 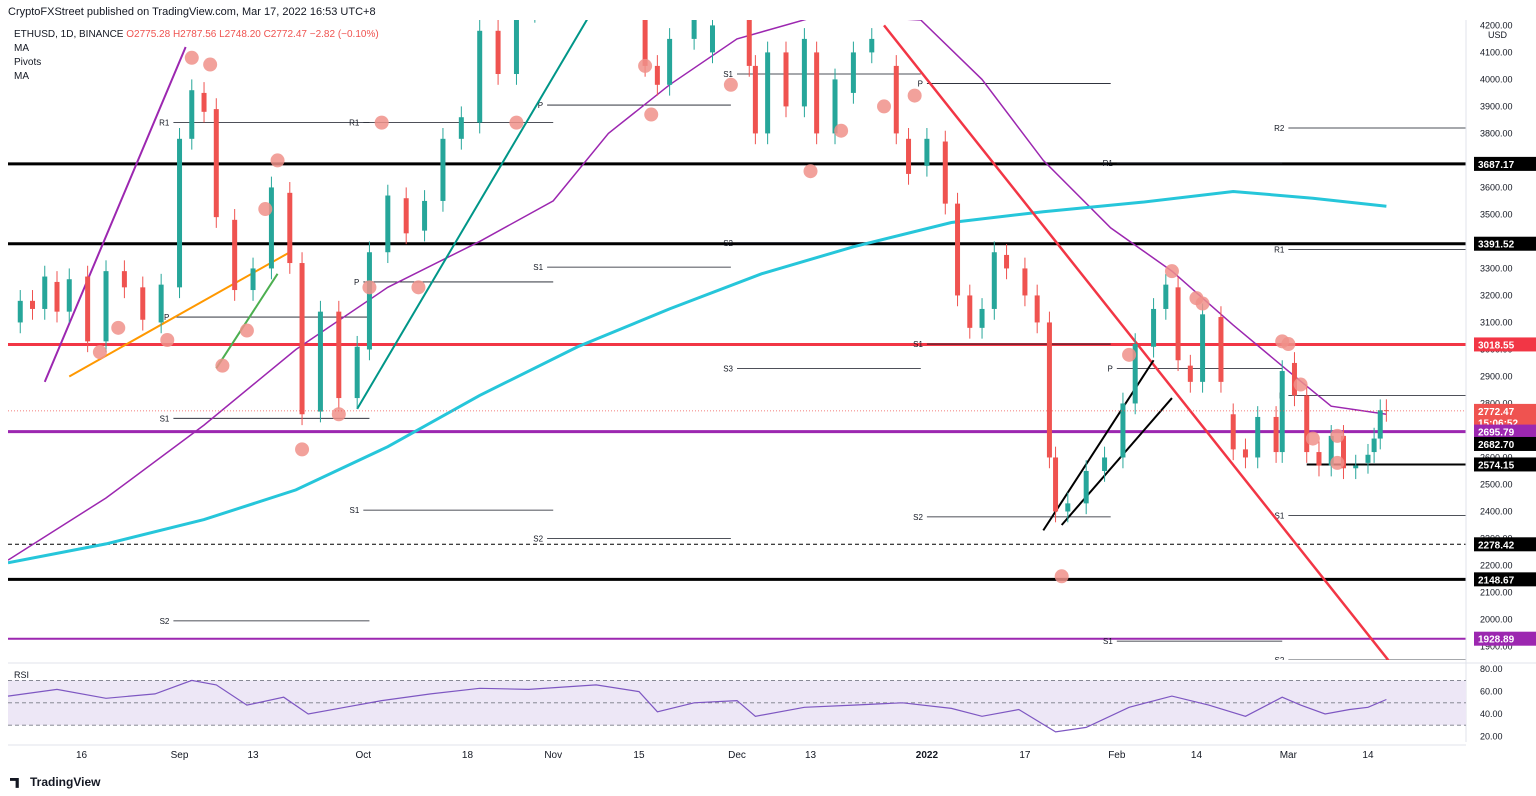 I want to click on price-badge-label: 3018.55, so click(x=1496, y=345).